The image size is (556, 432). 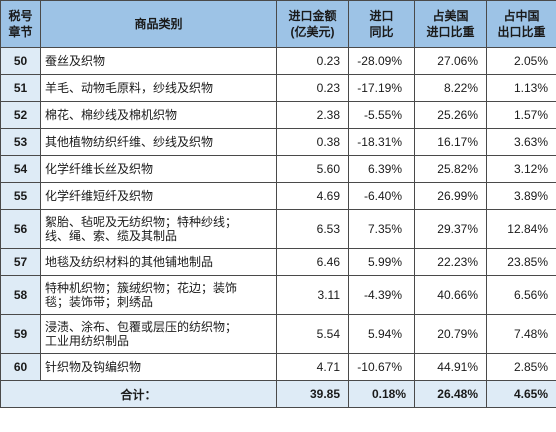 What do you see at coordinates (381, 334) in the screenshot?
I see `row-yoy: 5.94%` at bounding box center [381, 334].